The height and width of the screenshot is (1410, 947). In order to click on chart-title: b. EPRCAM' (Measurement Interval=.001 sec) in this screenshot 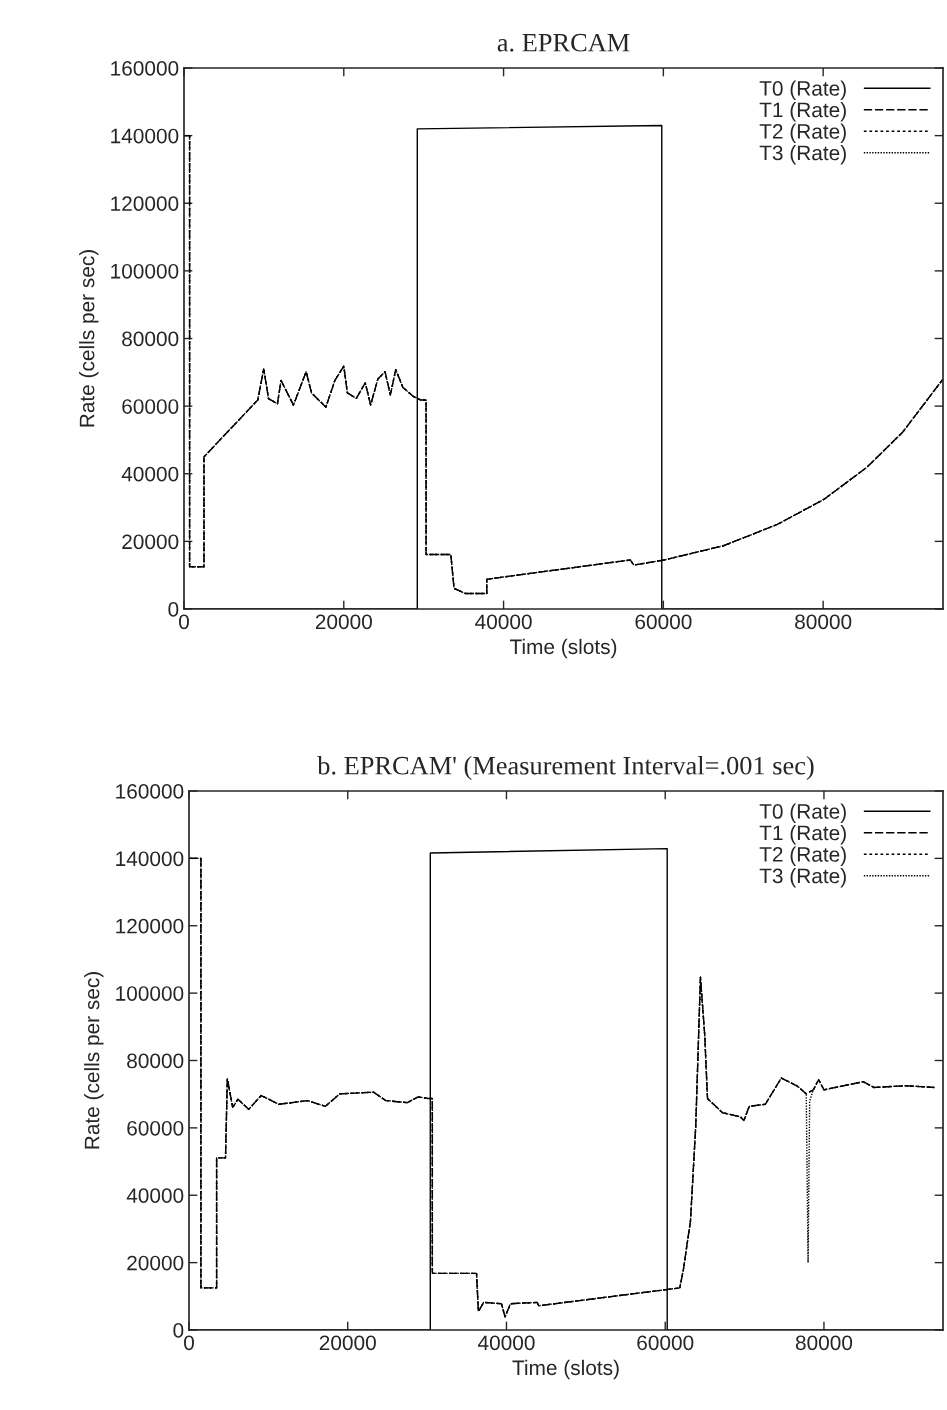, I will do `click(565, 768)`.